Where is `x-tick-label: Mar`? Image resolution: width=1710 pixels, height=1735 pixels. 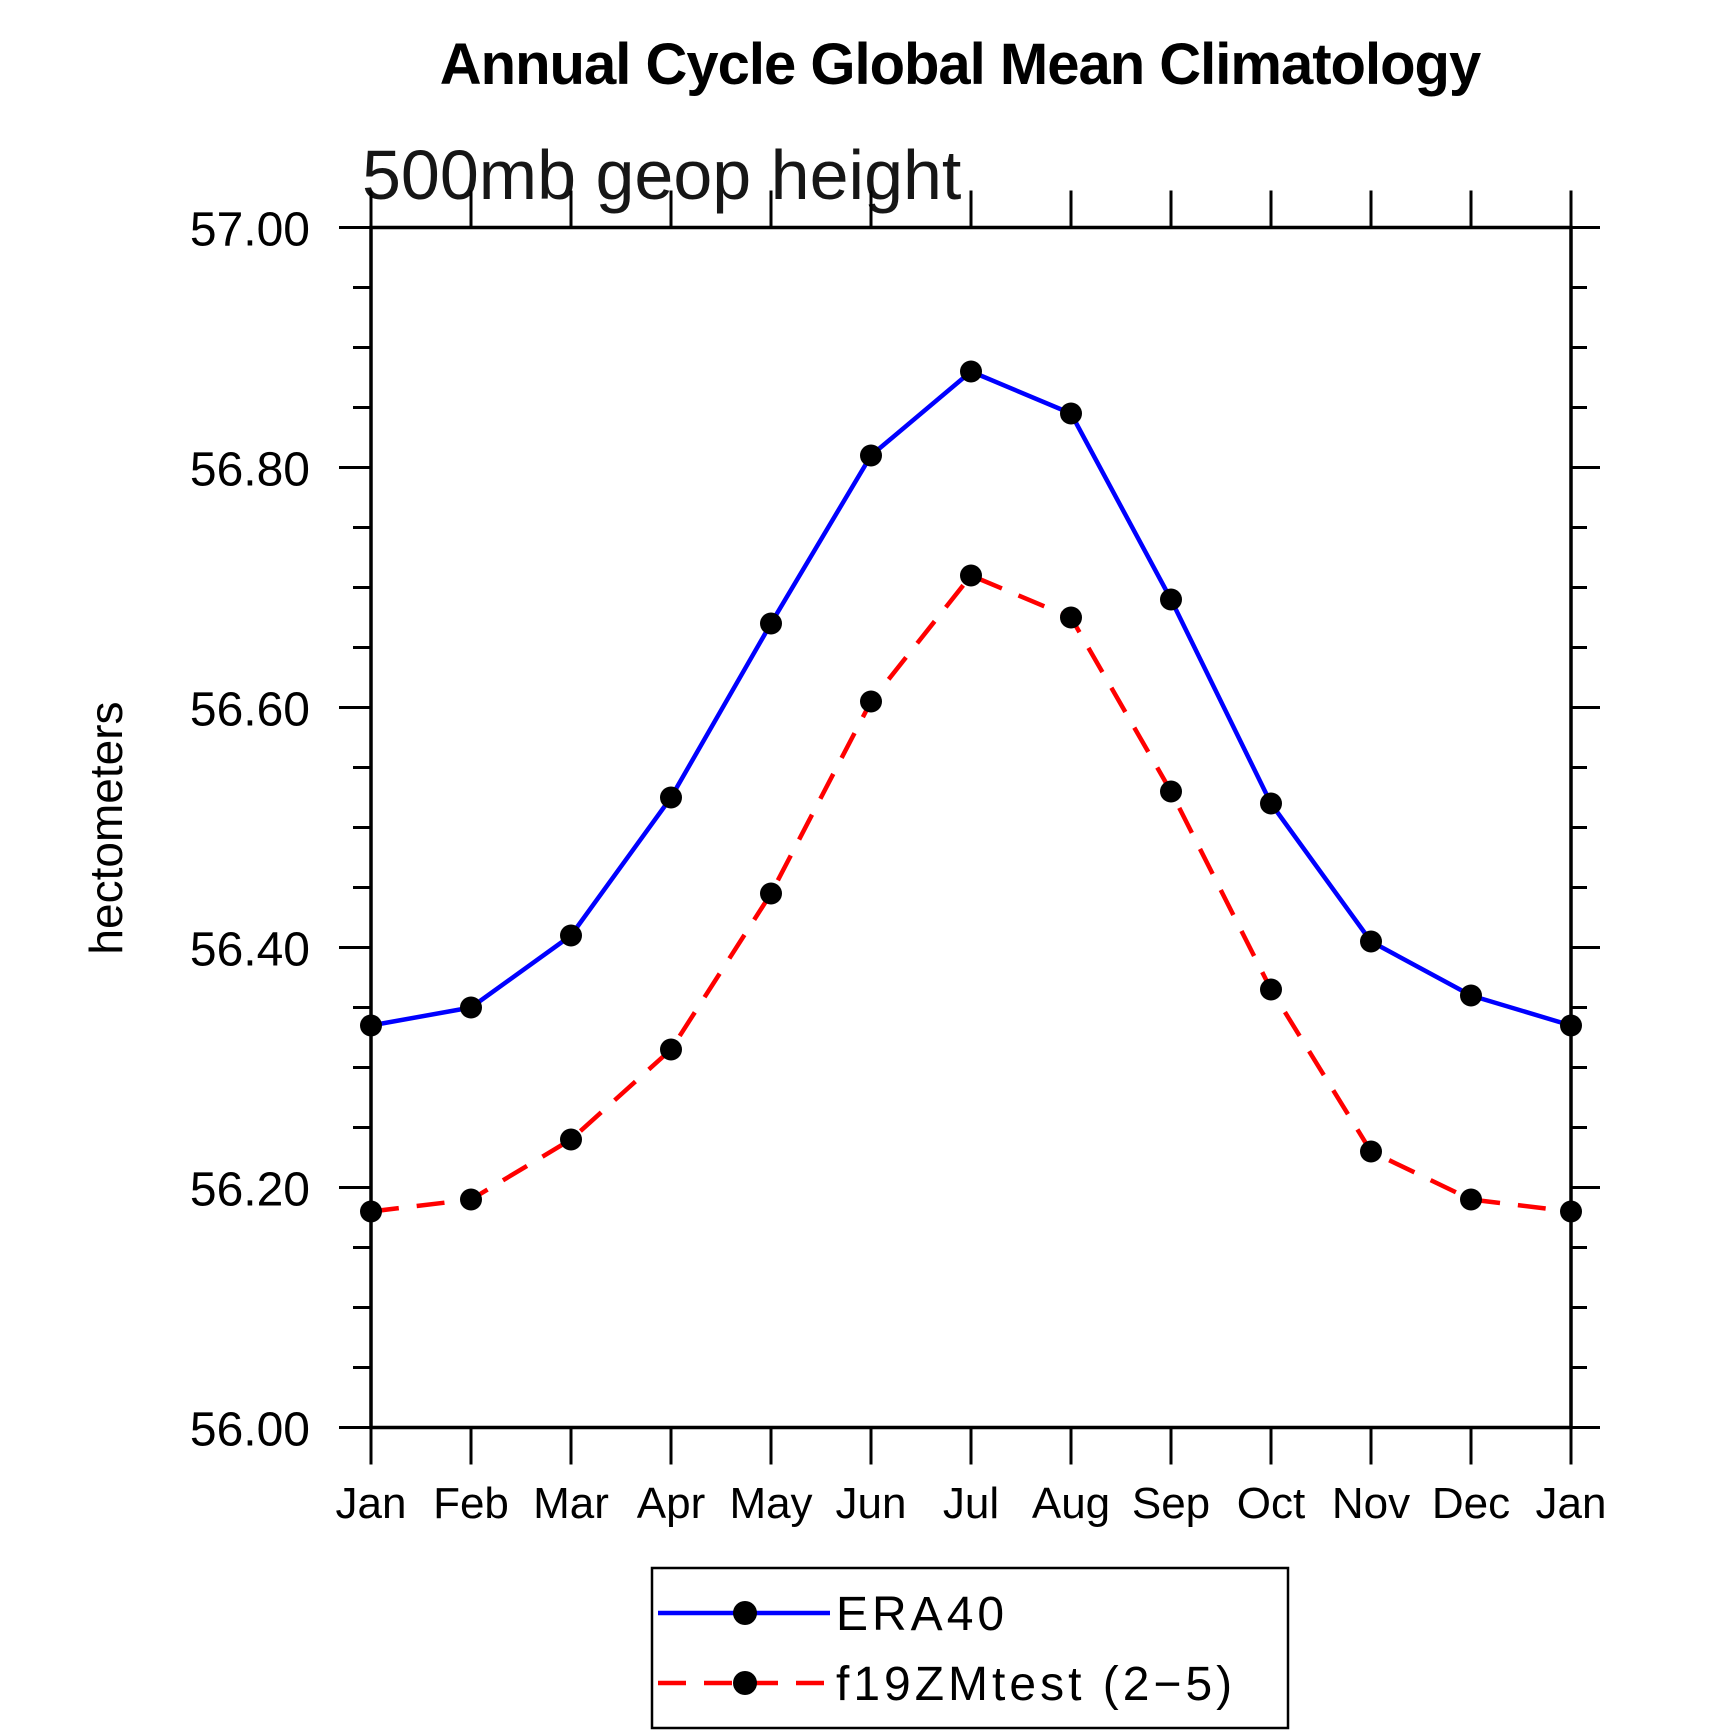 x-tick-label: Mar is located at coordinates (571, 1503).